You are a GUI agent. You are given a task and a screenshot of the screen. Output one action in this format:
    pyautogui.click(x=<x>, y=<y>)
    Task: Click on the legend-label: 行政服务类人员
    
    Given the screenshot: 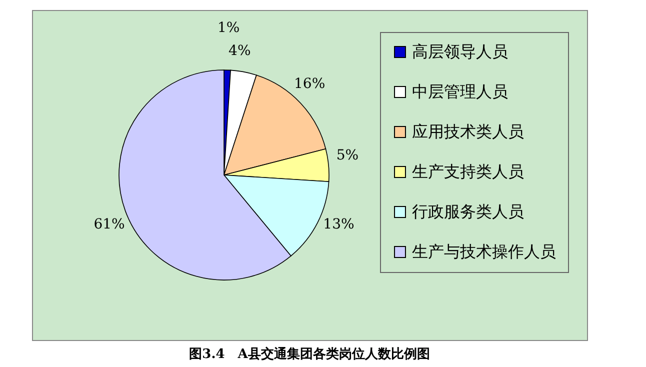 What is the action you would take?
    pyautogui.click(x=468, y=211)
    